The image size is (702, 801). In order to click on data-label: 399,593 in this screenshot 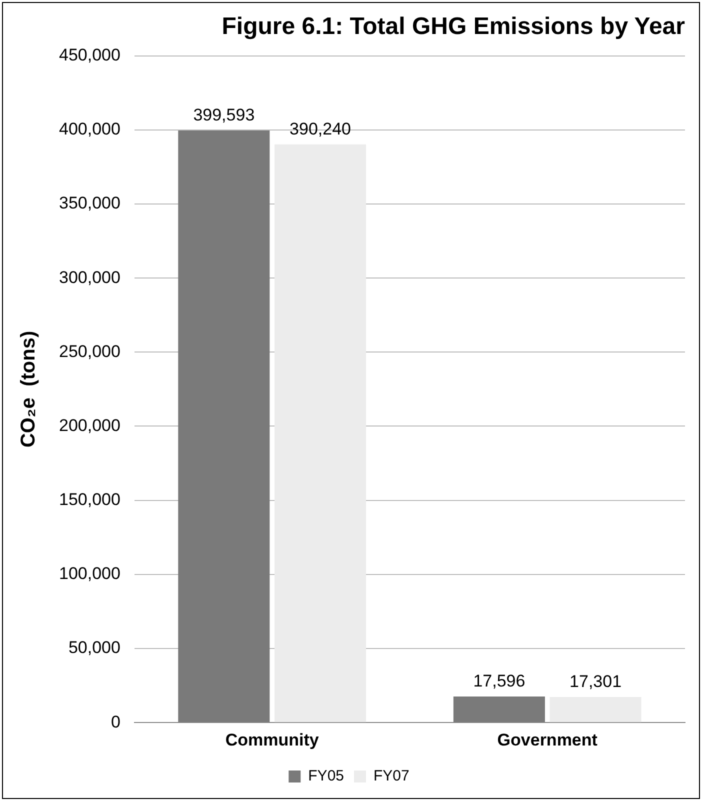, I will do `click(224, 115)`.